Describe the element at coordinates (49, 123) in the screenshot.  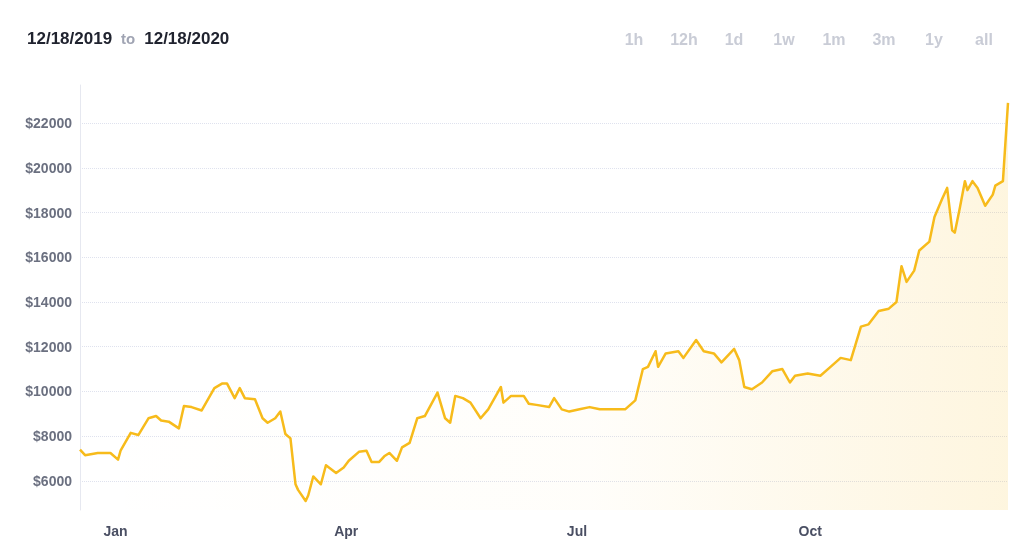
I see `y-tick-label: $22000` at that location.